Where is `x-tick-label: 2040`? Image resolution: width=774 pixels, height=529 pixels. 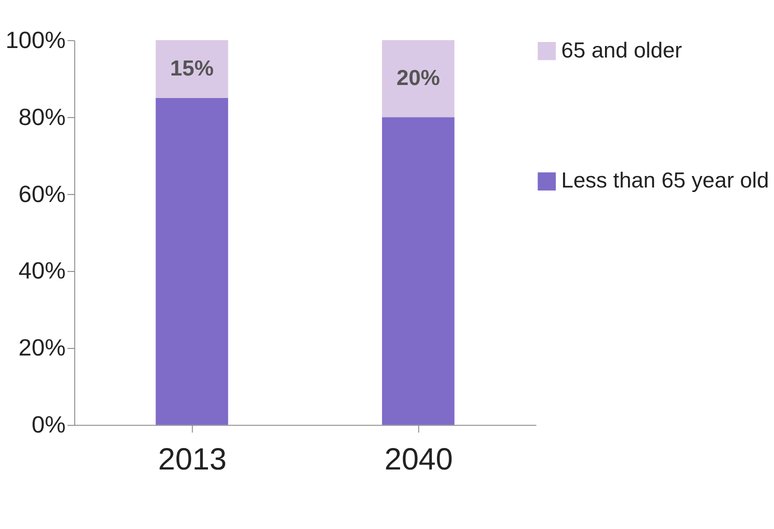
x-tick-label: 2040 is located at coordinates (418, 459).